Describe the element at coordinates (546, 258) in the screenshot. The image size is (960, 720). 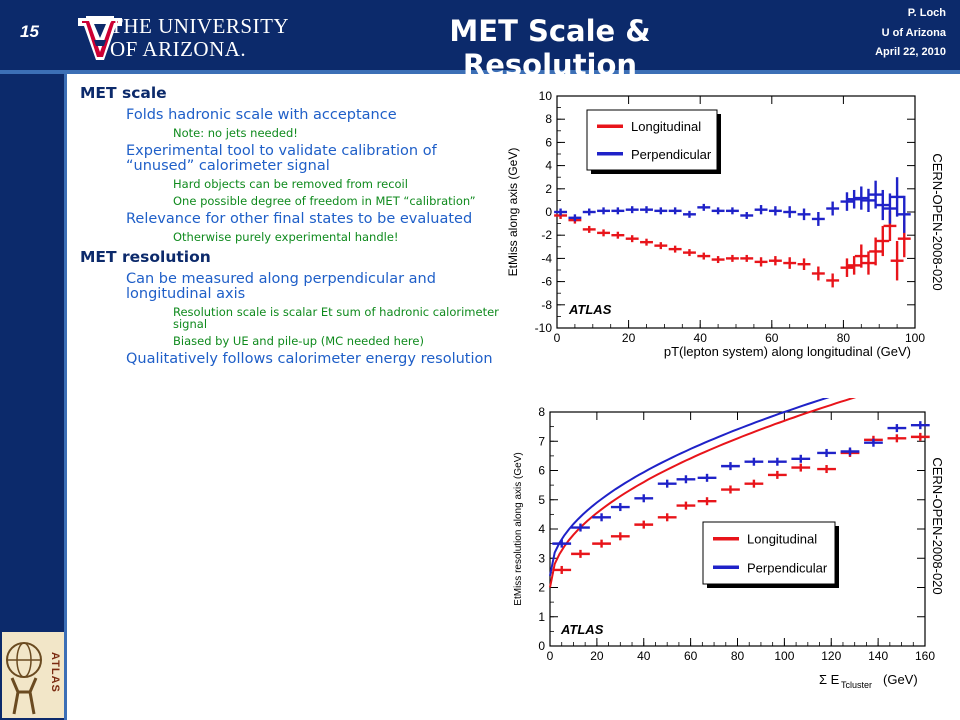
I see `y-tick-label: -4` at that location.